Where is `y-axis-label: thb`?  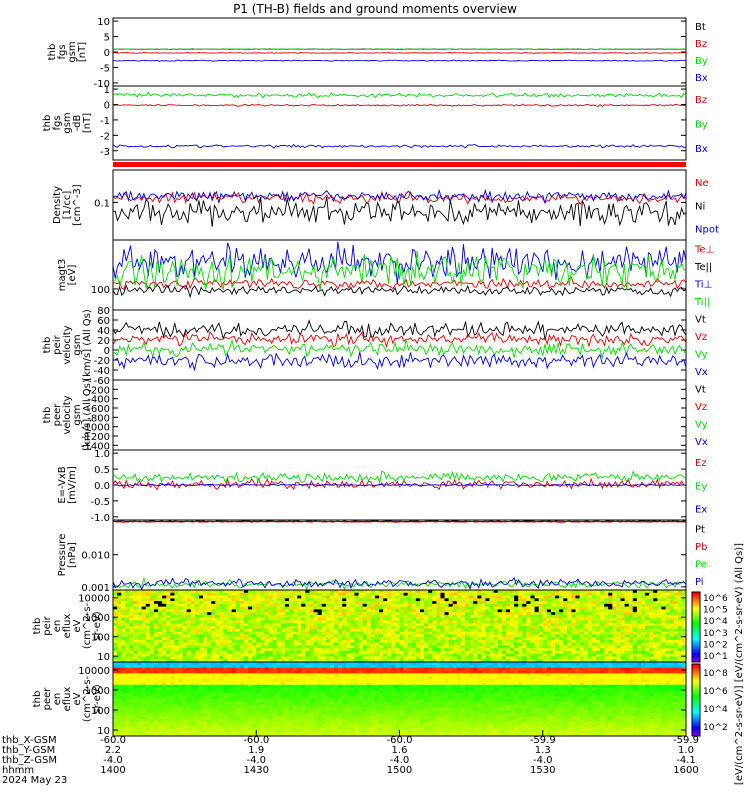
y-axis-label: thb is located at coordinates (47, 123).